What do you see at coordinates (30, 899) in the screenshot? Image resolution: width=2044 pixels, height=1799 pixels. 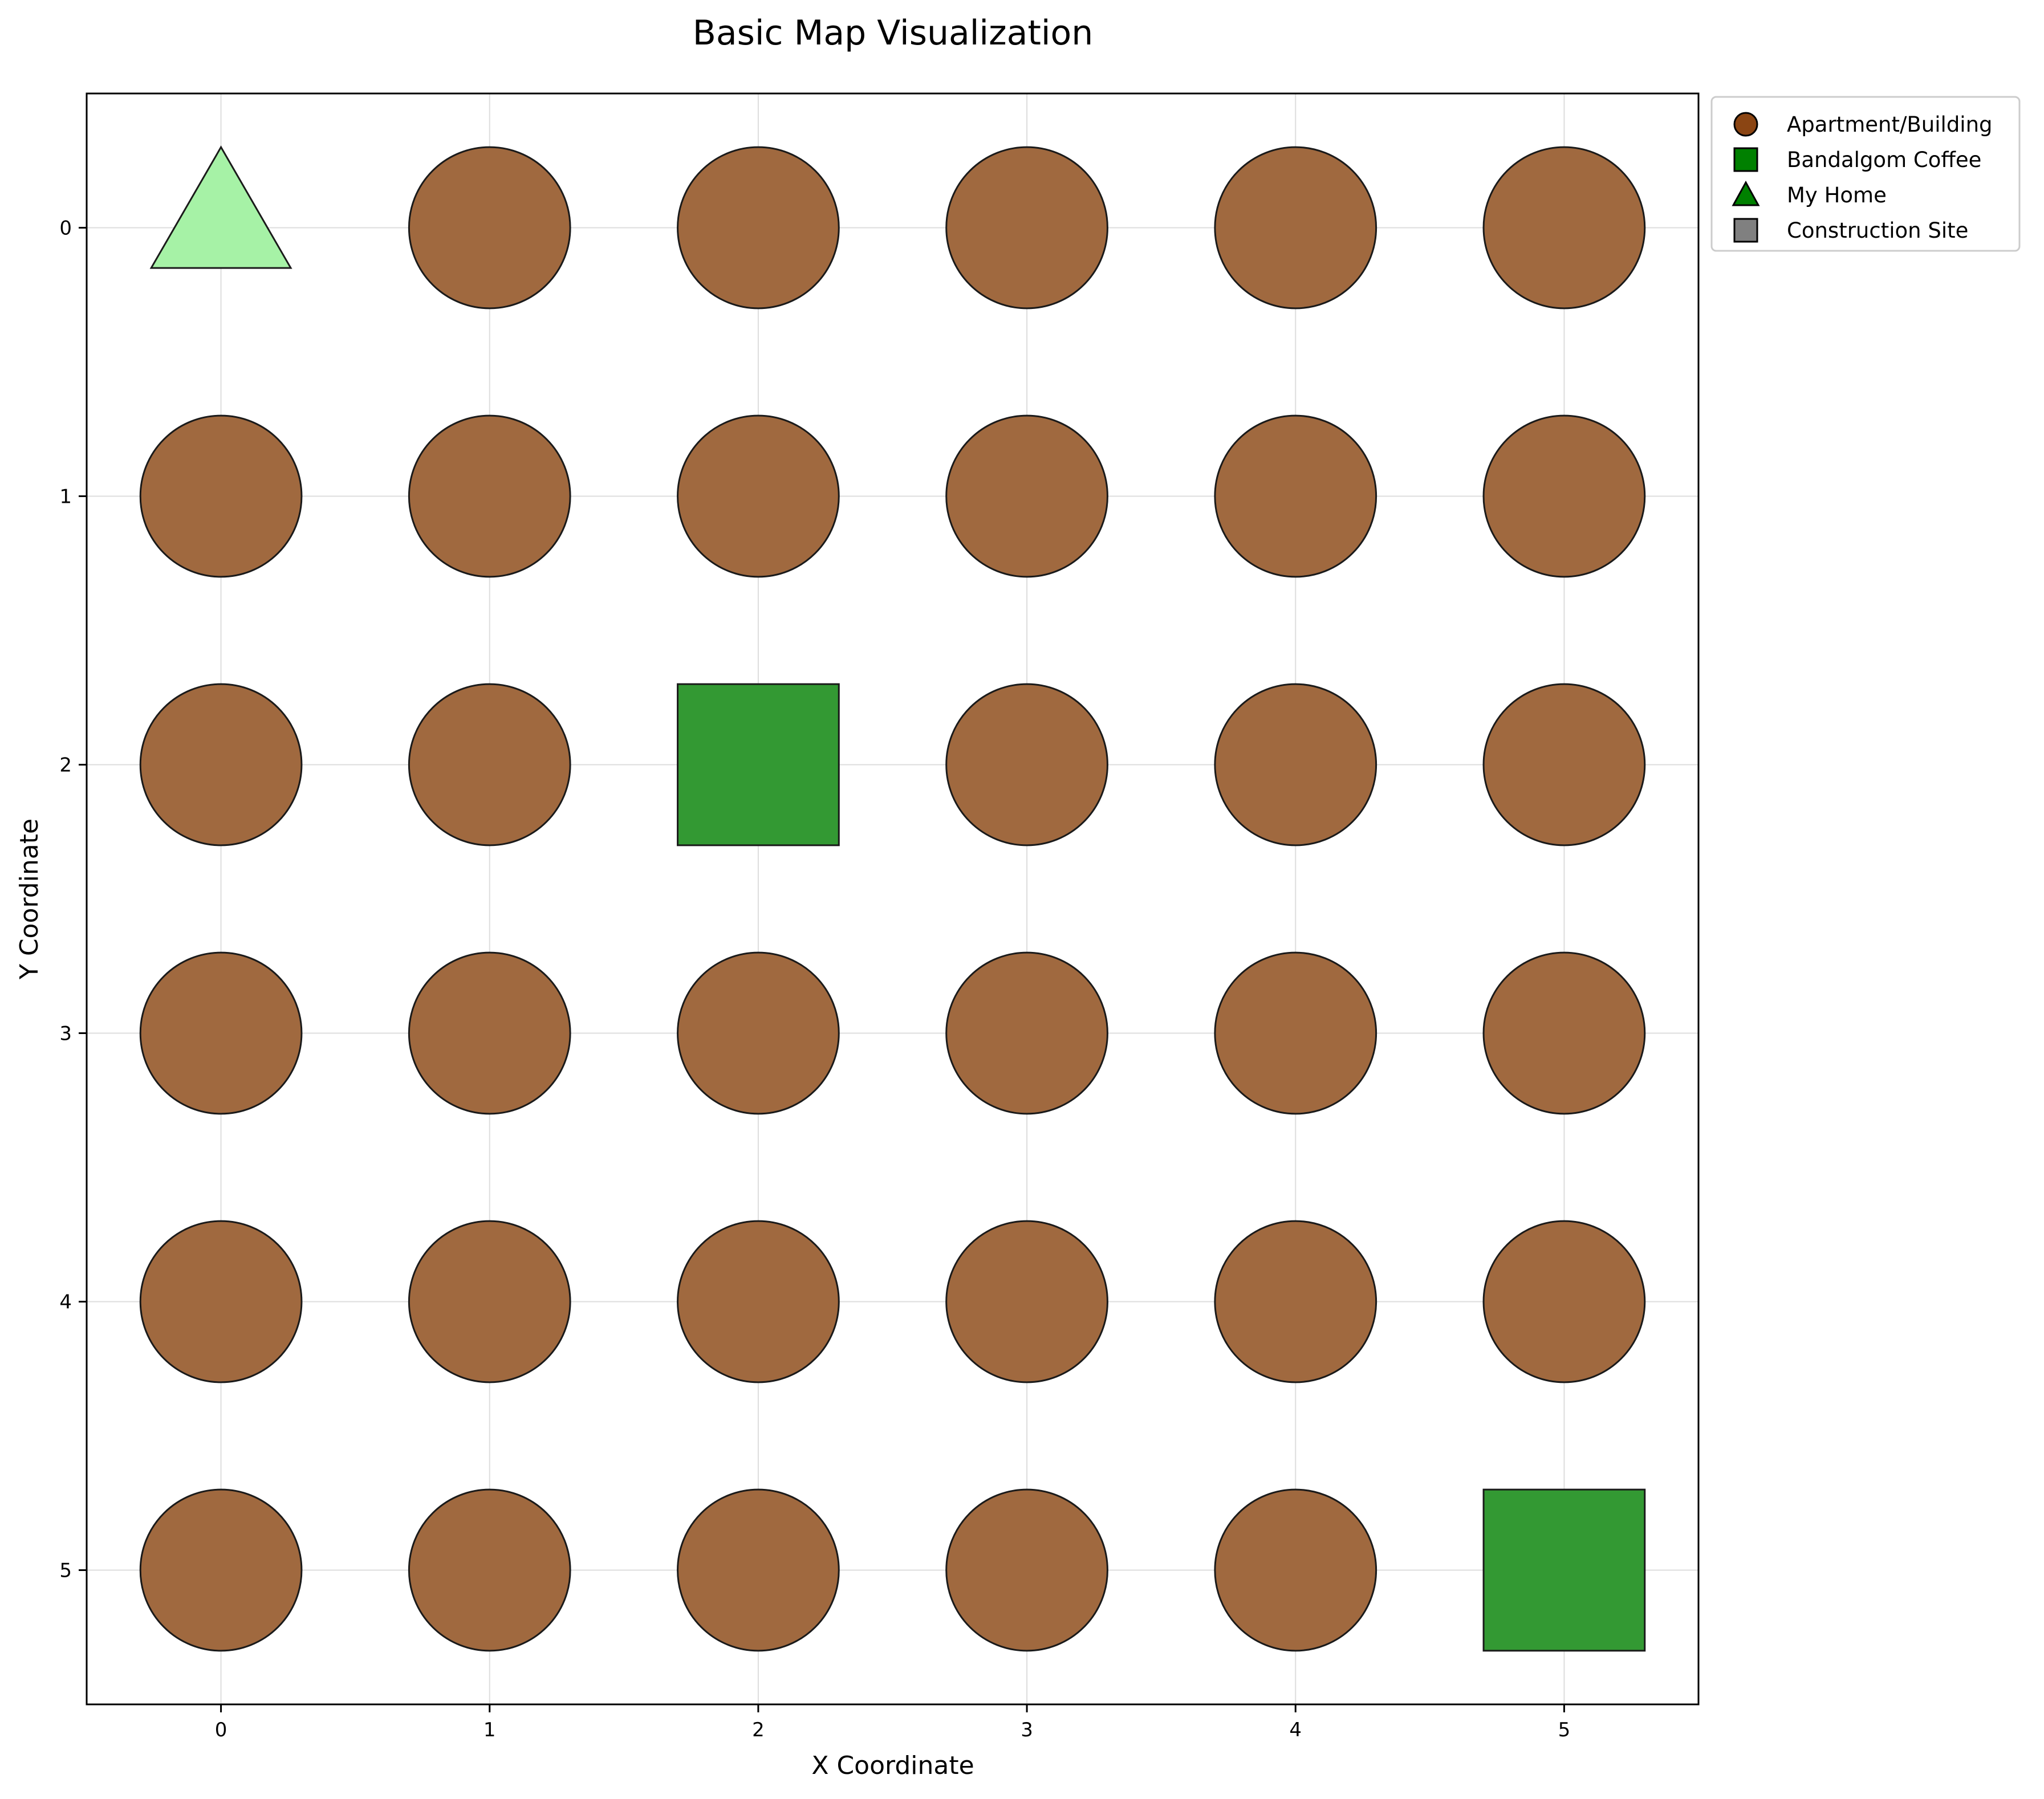 I see `y-axis-label: Y Coordinate` at bounding box center [30, 899].